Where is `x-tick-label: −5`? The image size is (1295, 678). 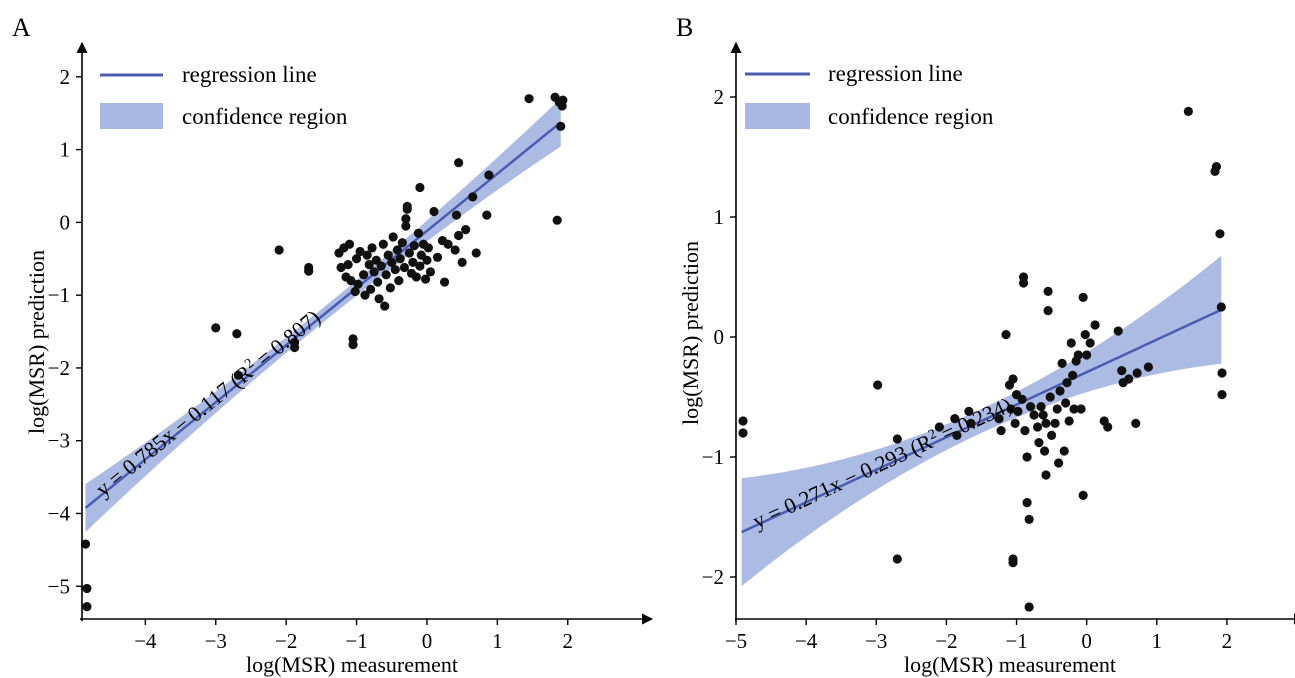 x-tick-label: −5 is located at coordinates (736, 641).